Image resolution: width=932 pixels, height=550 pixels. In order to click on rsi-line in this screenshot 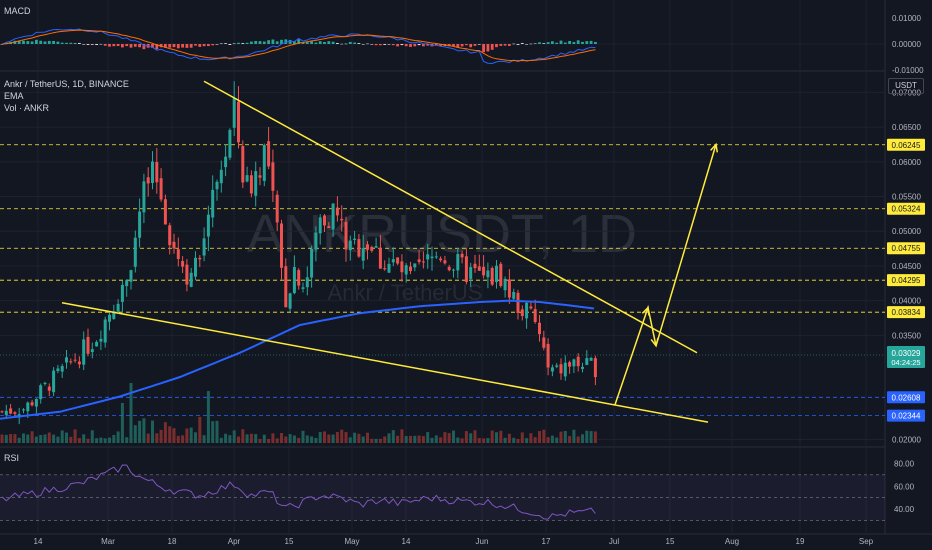, I will do `click(298, 492)`.